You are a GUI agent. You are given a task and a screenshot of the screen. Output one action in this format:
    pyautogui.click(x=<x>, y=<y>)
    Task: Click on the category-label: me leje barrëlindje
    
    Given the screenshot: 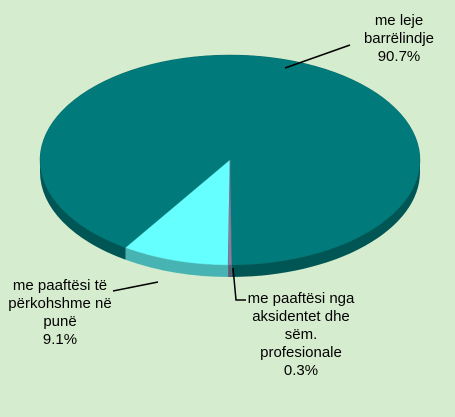 What is the action you would take?
    pyautogui.click(x=399, y=29)
    